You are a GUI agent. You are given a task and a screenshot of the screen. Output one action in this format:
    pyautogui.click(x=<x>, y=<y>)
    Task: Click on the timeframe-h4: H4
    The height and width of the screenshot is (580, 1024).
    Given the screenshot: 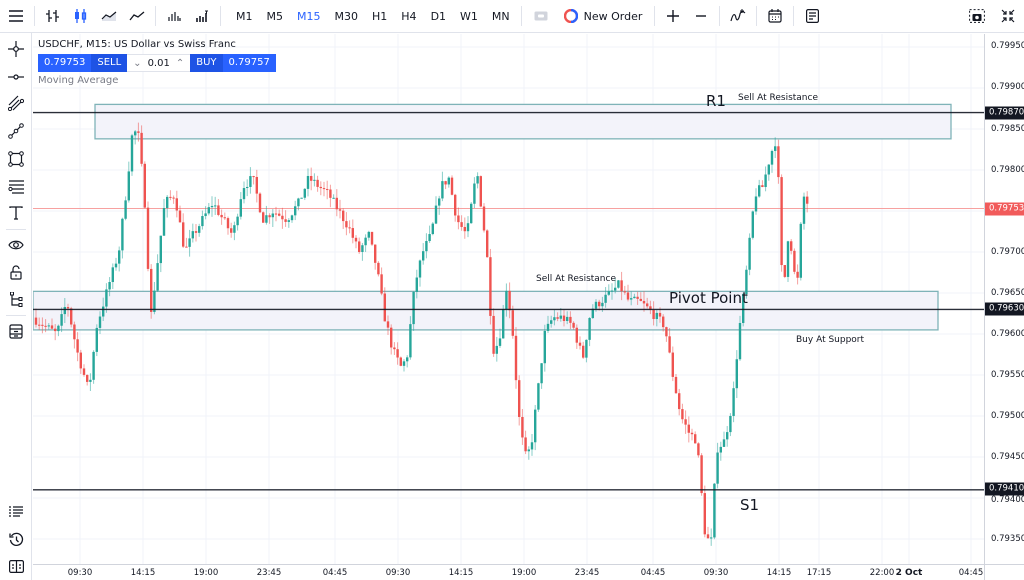 What is the action you would take?
    pyautogui.click(x=409, y=16)
    